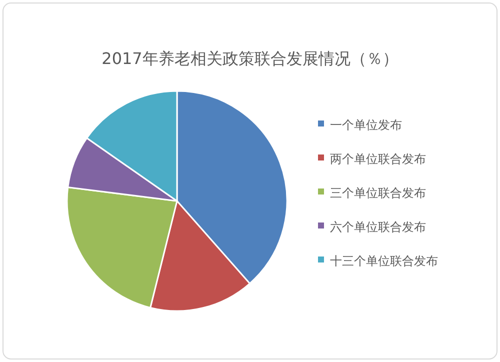 This screenshot has width=500, height=362. I want to click on legend-label: 十三个单位联合发布, so click(384, 261).